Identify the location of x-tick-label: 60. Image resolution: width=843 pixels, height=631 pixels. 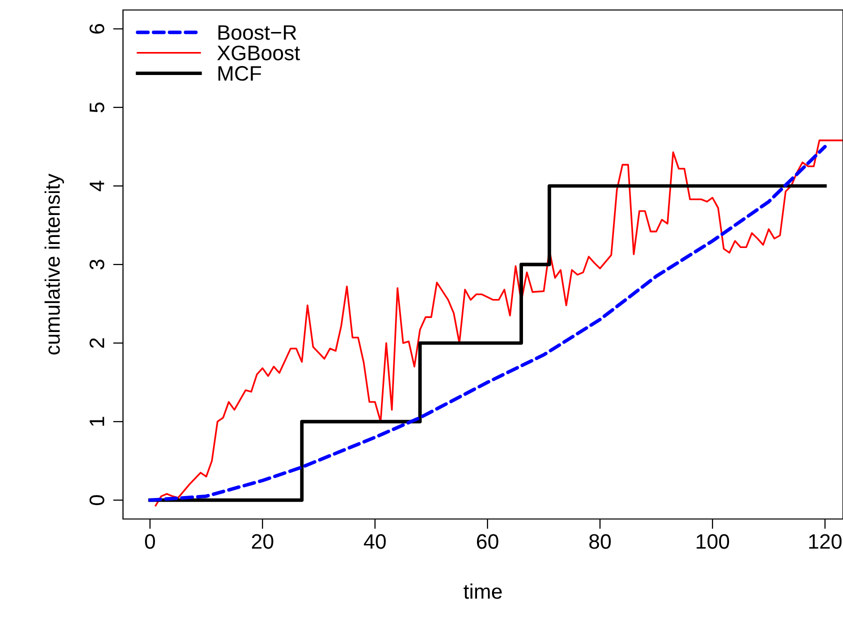
(487, 541).